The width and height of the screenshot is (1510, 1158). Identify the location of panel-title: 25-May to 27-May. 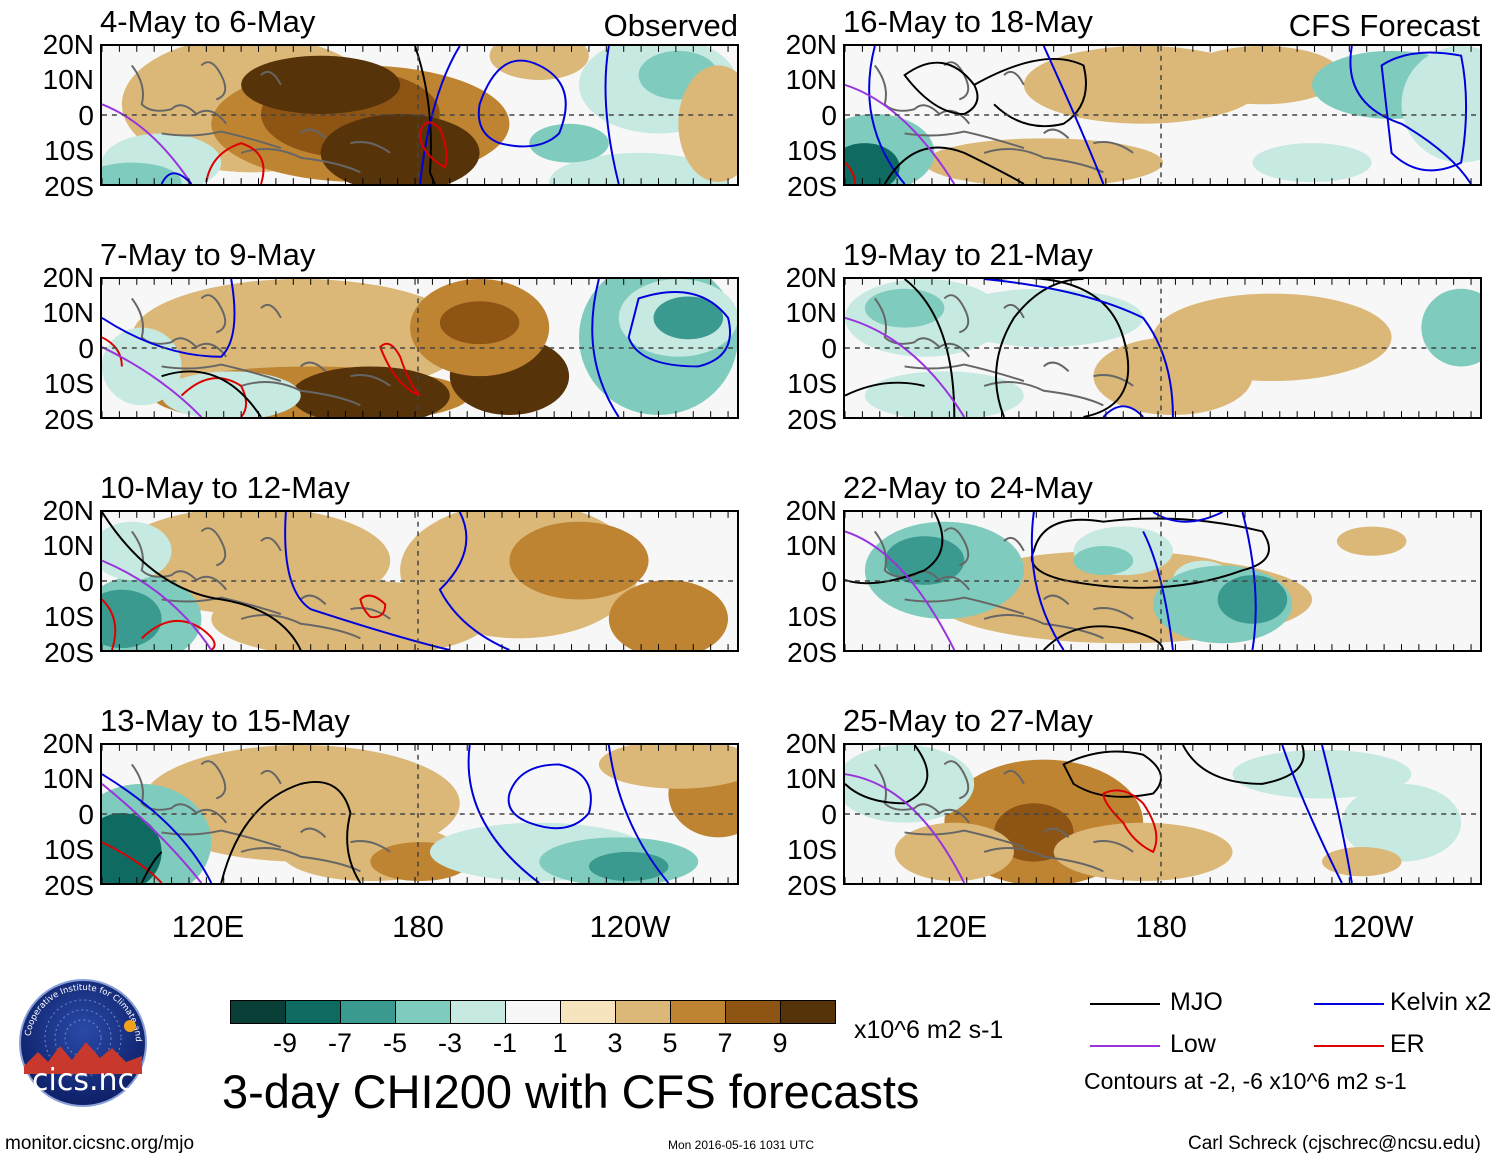
(968, 720).